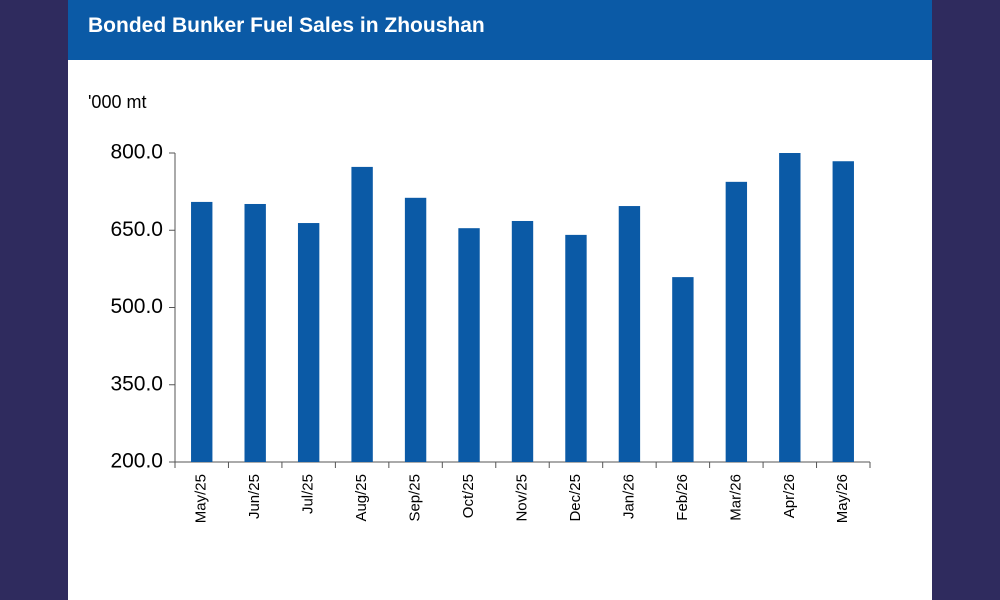 The image size is (1000, 600). What do you see at coordinates (136, 229) in the screenshot?
I see `y-tick-label: 650.0` at bounding box center [136, 229].